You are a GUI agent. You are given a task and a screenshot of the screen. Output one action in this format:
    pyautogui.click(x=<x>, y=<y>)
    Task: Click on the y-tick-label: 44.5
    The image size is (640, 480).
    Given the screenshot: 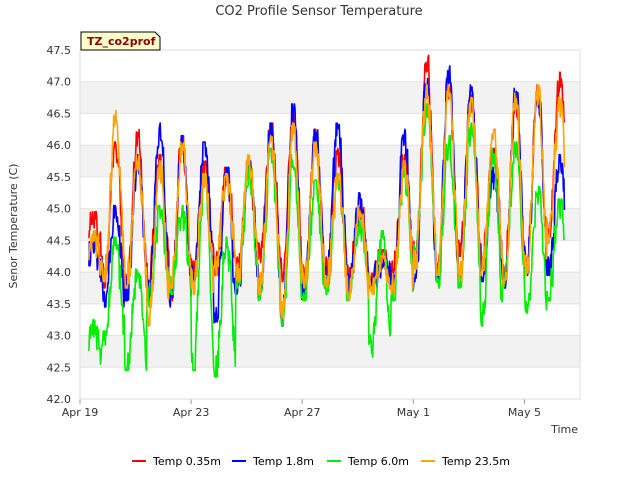 What is the action you would take?
    pyautogui.click(x=59, y=240)
    